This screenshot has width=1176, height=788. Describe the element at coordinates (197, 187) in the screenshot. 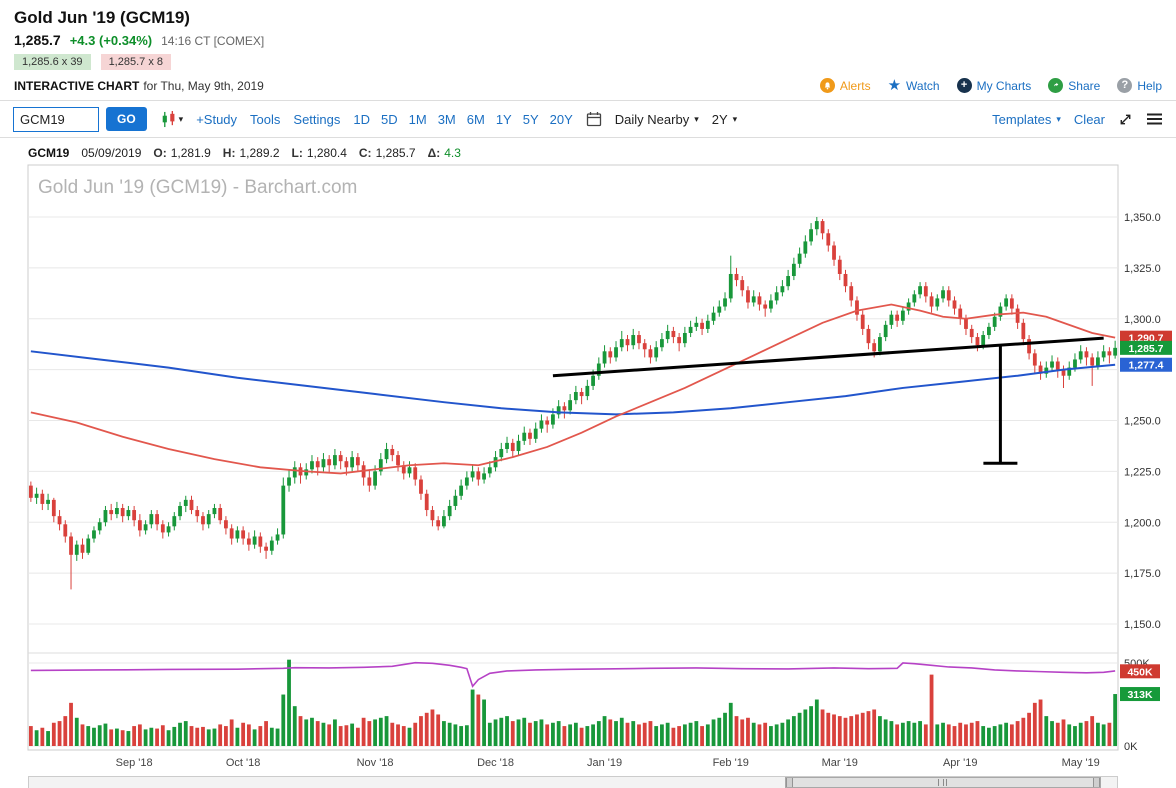

I see `chart-watermark: Gold Jun '19 (GCM19) - Barchart.com` at that location.